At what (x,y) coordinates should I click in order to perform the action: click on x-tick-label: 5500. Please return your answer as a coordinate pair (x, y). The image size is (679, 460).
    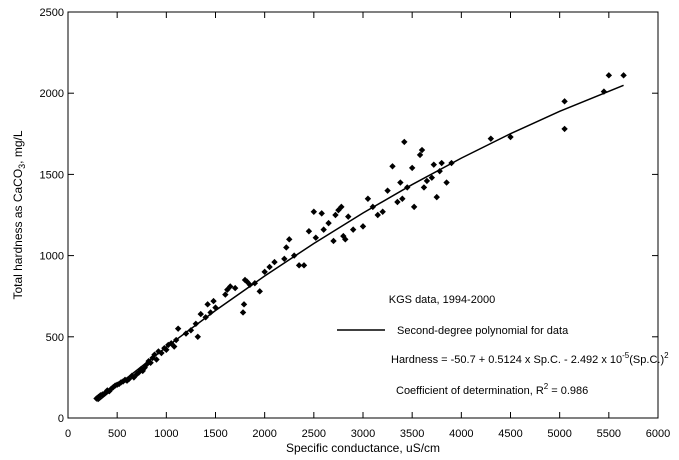
    Looking at the image, I should click on (609, 434).